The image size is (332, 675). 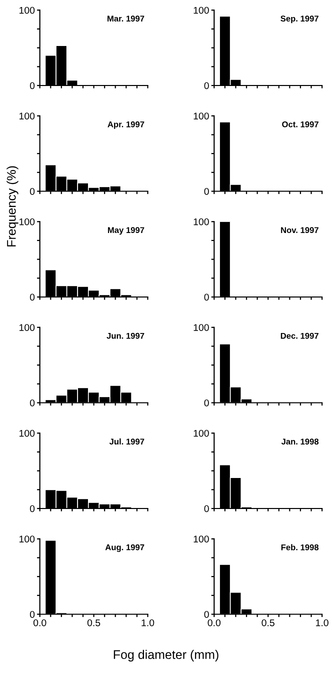 What do you see at coordinates (126, 231) in the screenshot?
I see `text: May 1997` at bounding box center [126, 231].